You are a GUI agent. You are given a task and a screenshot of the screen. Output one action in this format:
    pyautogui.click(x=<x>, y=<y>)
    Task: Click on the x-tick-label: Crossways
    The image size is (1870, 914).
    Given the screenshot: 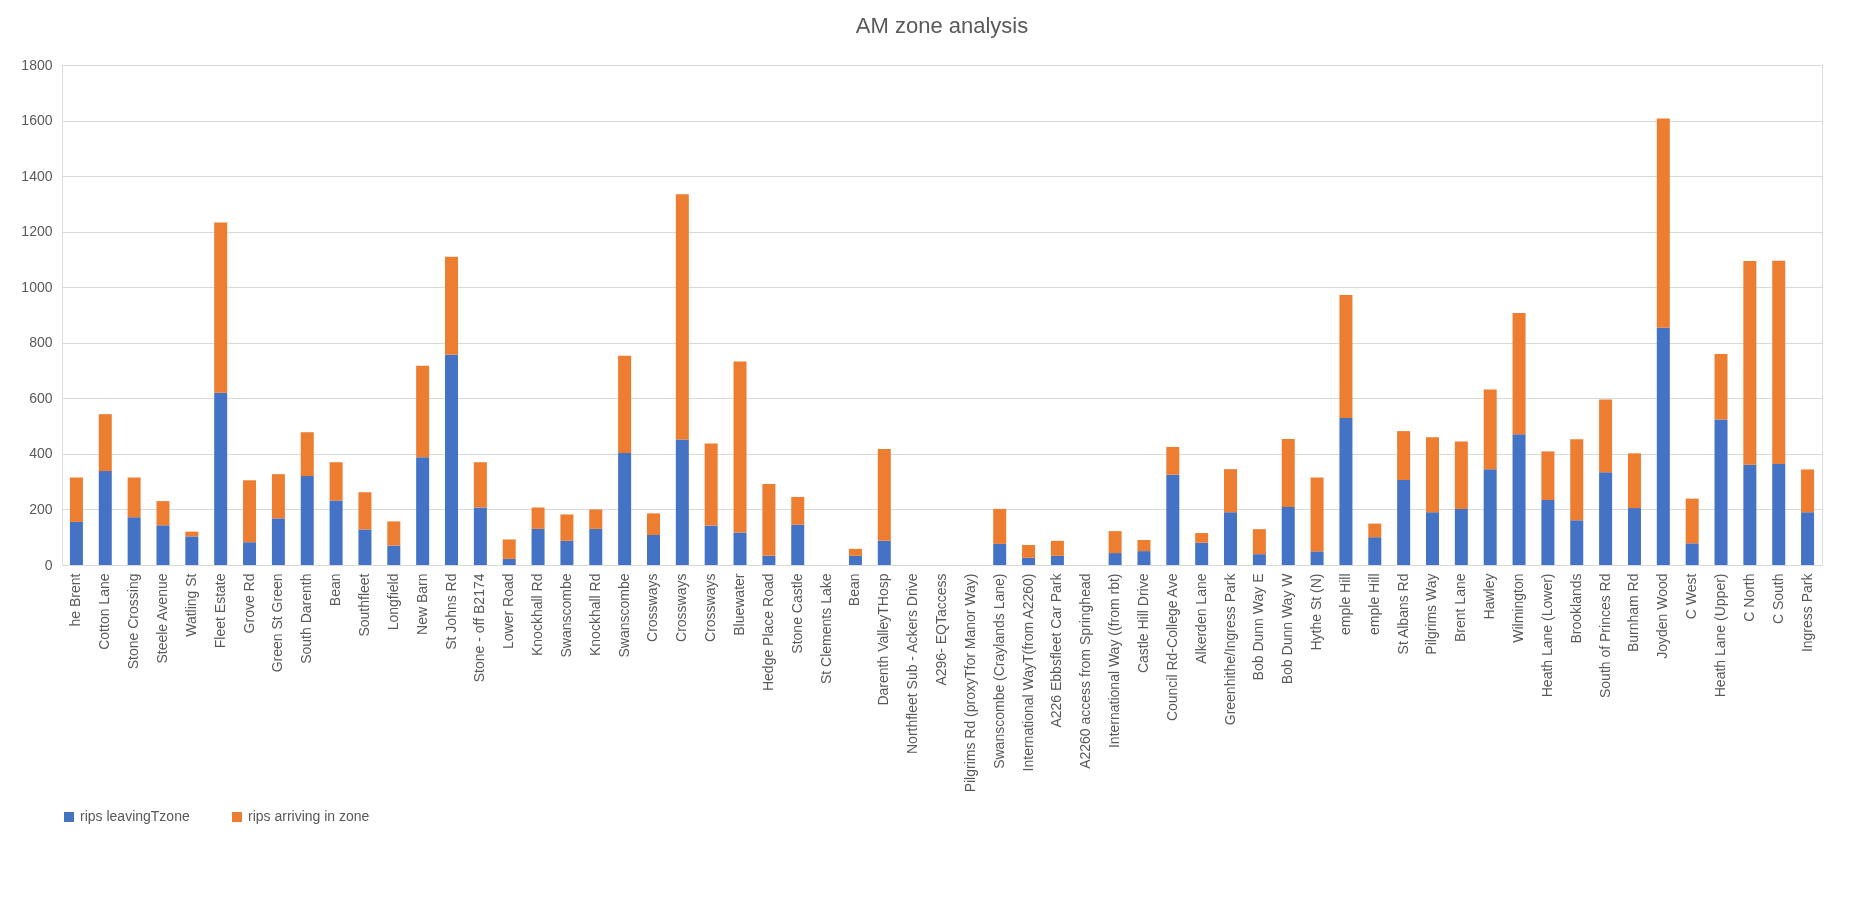 What is the action you would take?
    pyautogui.click(x=681, y=607)
    